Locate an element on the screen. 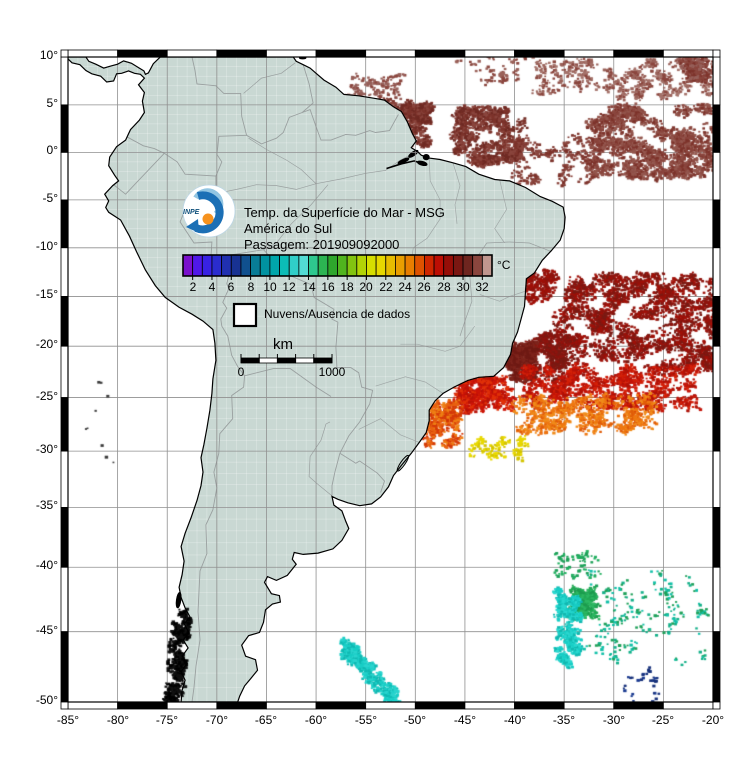 The height and width of the screenshot is (781, 741). colorbar-tick-label: 2 is located at coordinates (193, 287).